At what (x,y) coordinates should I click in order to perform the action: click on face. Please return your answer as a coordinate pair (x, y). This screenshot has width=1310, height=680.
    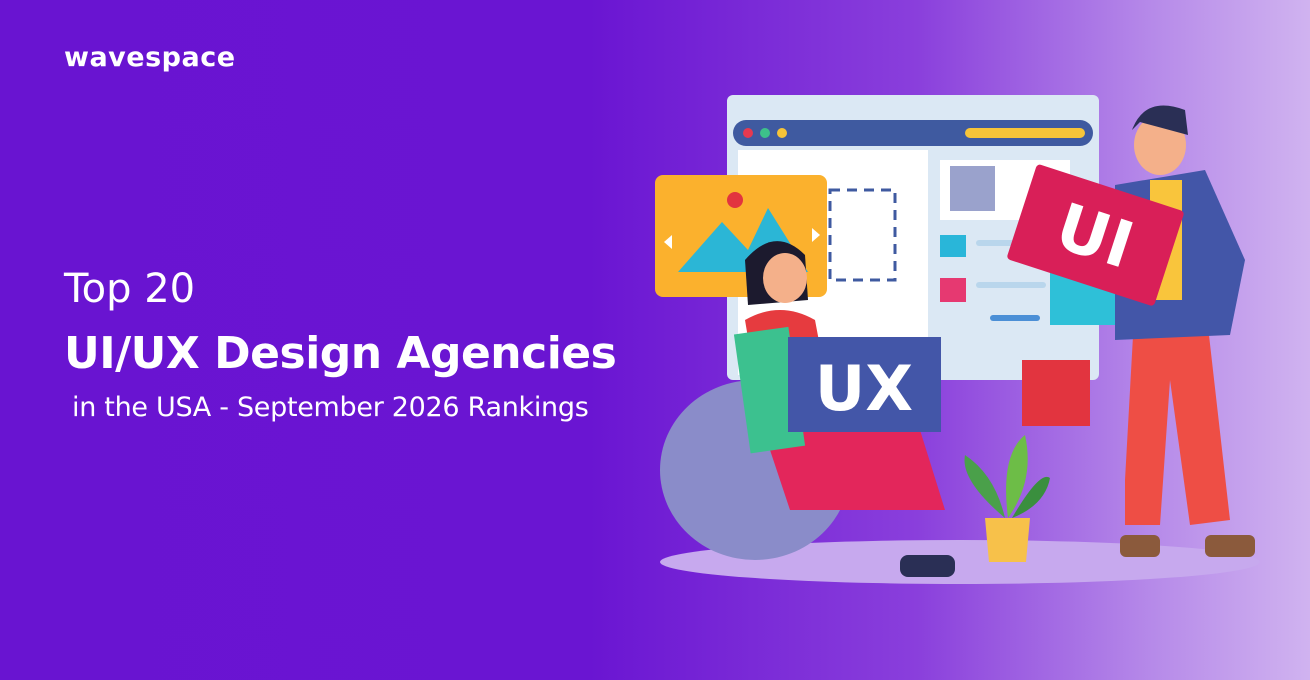
    Looking at the image, I should click on (785, 278).